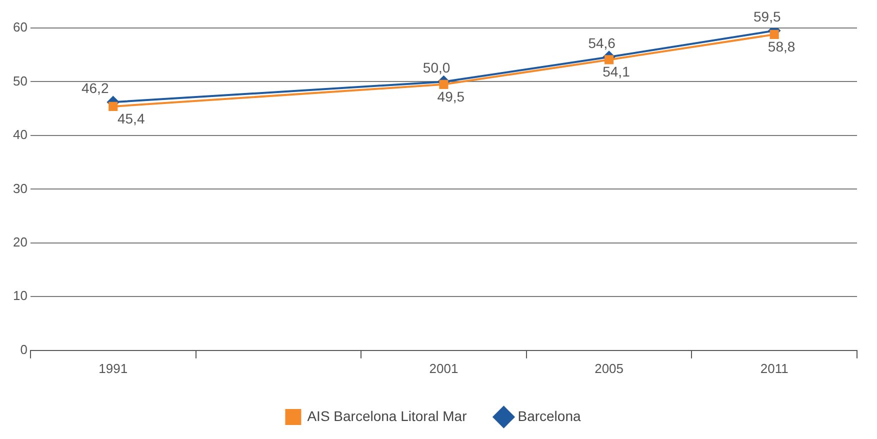 The image size is (877, 439). Describe the element at coordinates (20, 134) in the screenshot. I see `y-tick-label: 40` at that location.